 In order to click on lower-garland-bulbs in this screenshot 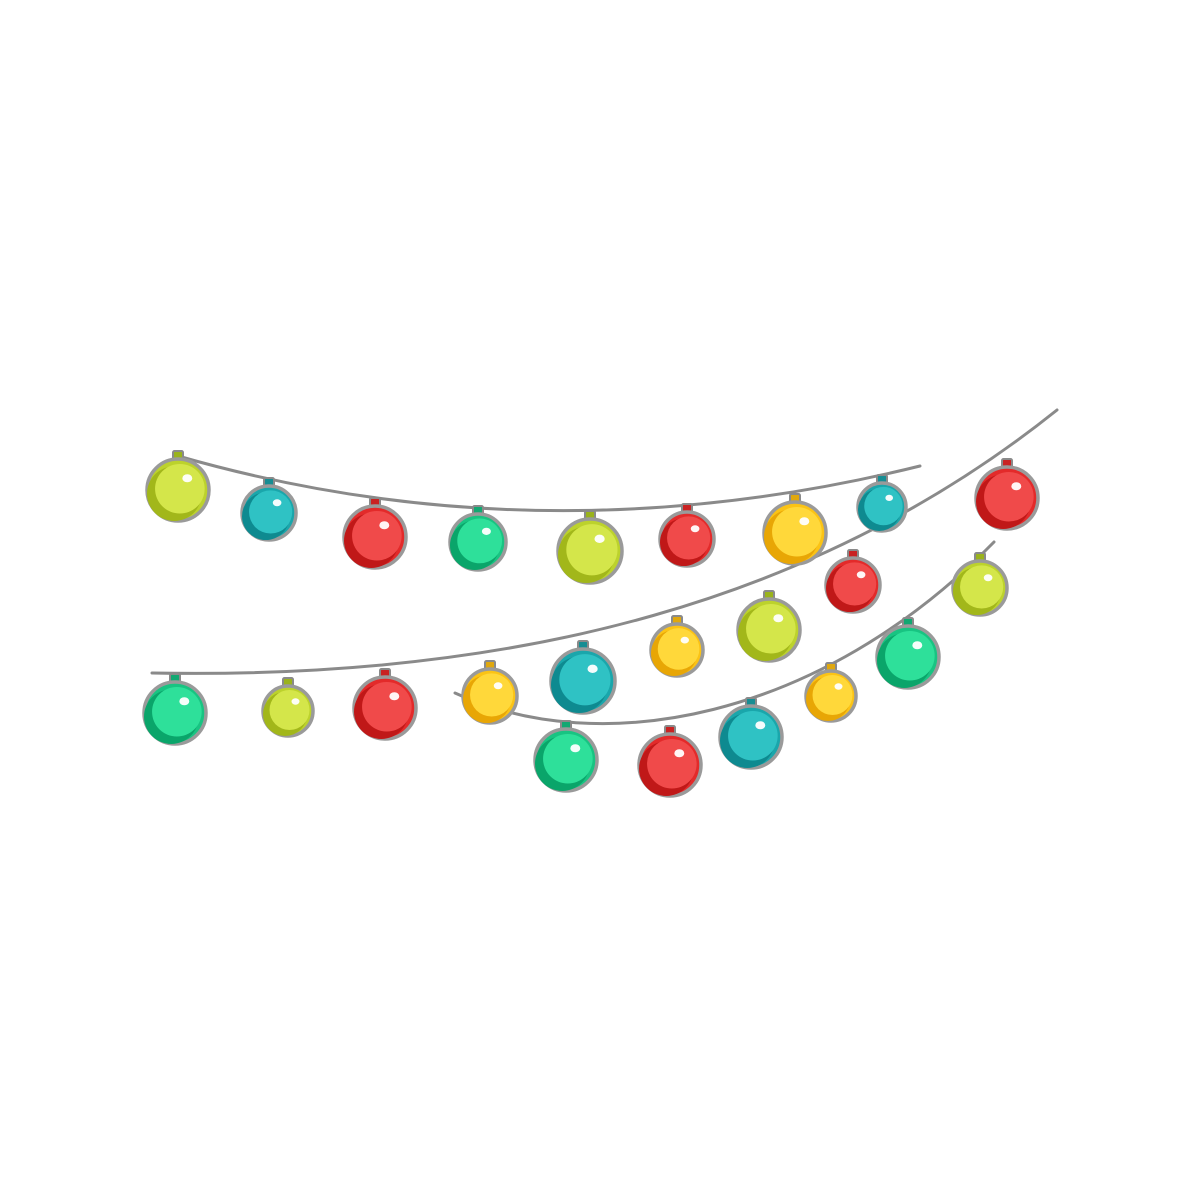, I will do `click(771, 675)`.